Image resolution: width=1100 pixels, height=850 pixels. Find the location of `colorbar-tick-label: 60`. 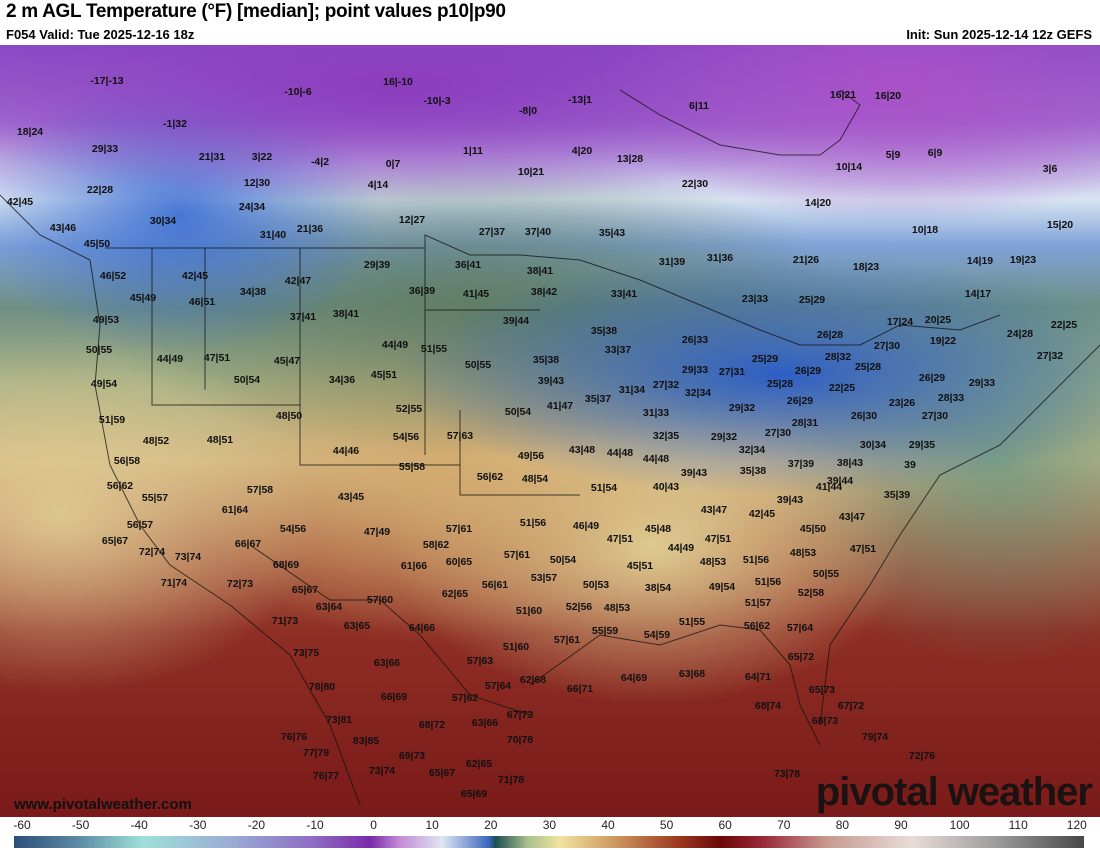

colorbar-tick-label: 60 is located at coordinates (725, 825).